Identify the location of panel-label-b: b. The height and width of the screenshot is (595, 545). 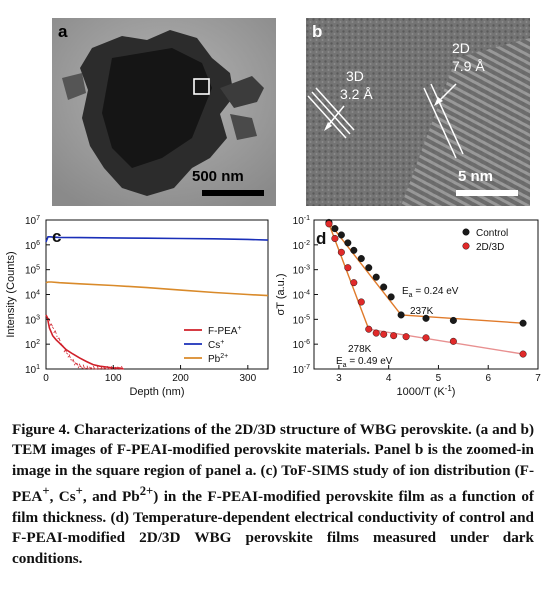
(317, 31).